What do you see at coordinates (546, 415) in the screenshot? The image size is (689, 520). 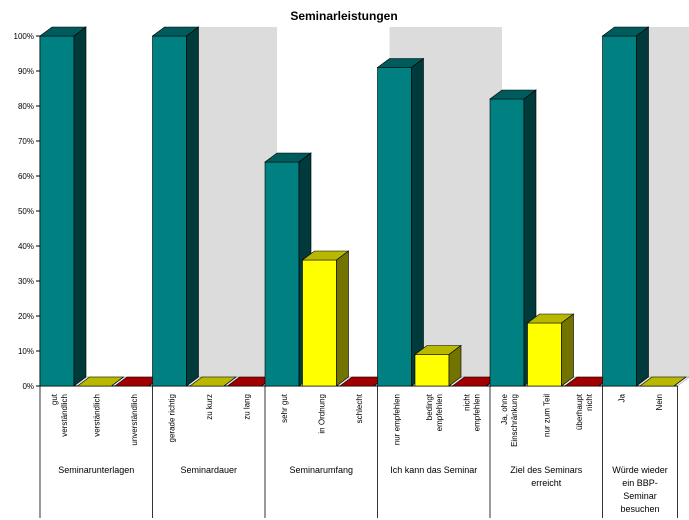 I see `x-tick-label: nur zum Teil` at bounding box center [546, 415].